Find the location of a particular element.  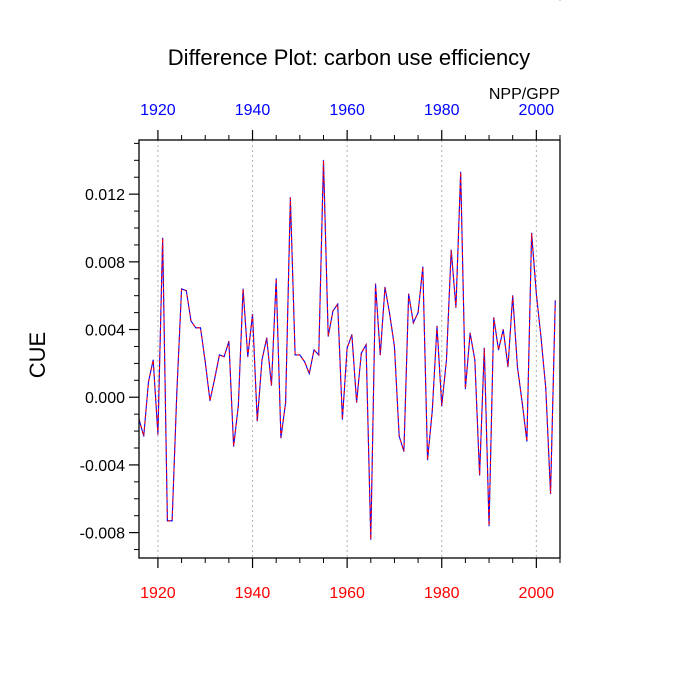

y-axis-label: CUE is located at coordinates (37, 355).